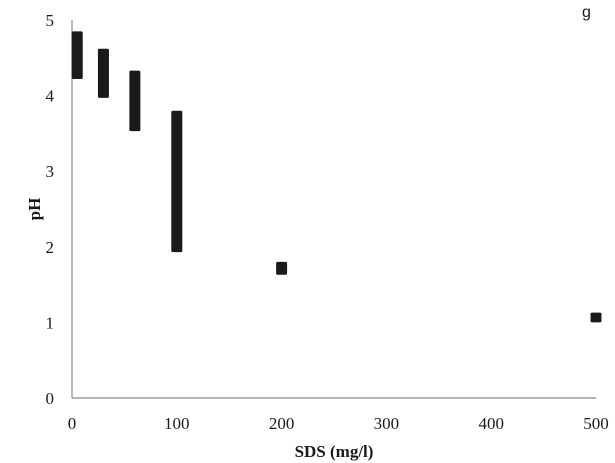 This screenshot has height=463, width=615. Describe the element at coordinates (50, 247) in the screenshot. I see `y-tick-label: 2` at that location.